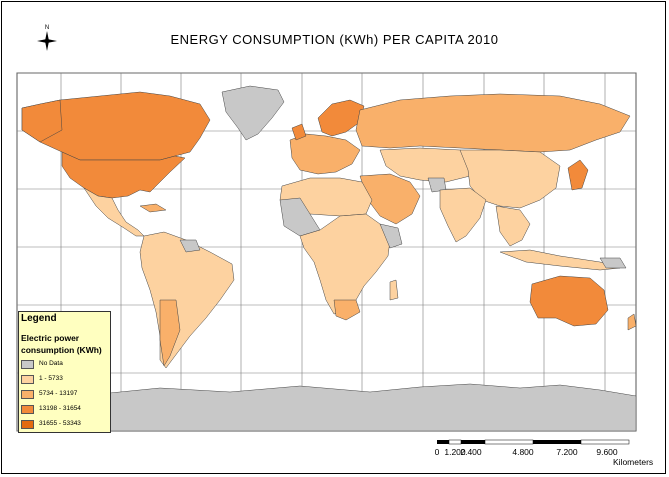 Image resolution: width=669 pixels, height=477 pixels. What do you see at coordinates (61, 344) in the screenshot?
I see `legend-subtitle: Electric power consumption (KWh)` at bounding box center [61, 344].